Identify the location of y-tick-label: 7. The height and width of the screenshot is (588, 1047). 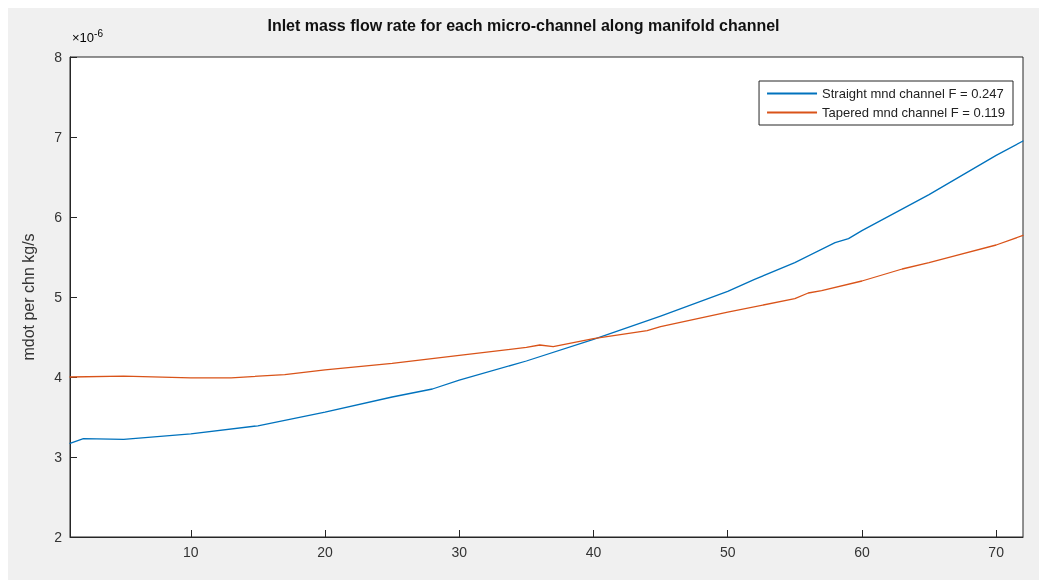
(58, 137).